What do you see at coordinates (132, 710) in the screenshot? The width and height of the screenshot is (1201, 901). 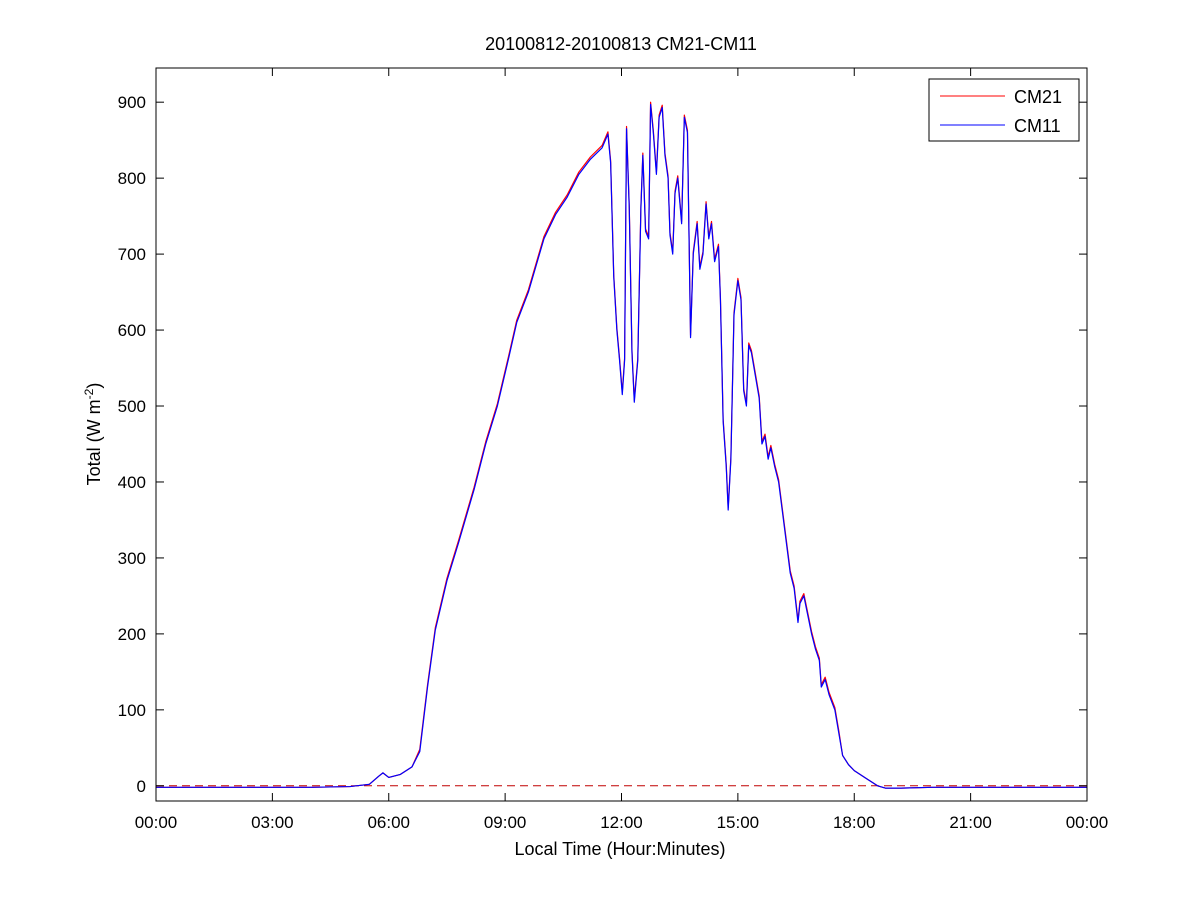 I see `y-tick-label: 100` at bounding box center [132, 710].